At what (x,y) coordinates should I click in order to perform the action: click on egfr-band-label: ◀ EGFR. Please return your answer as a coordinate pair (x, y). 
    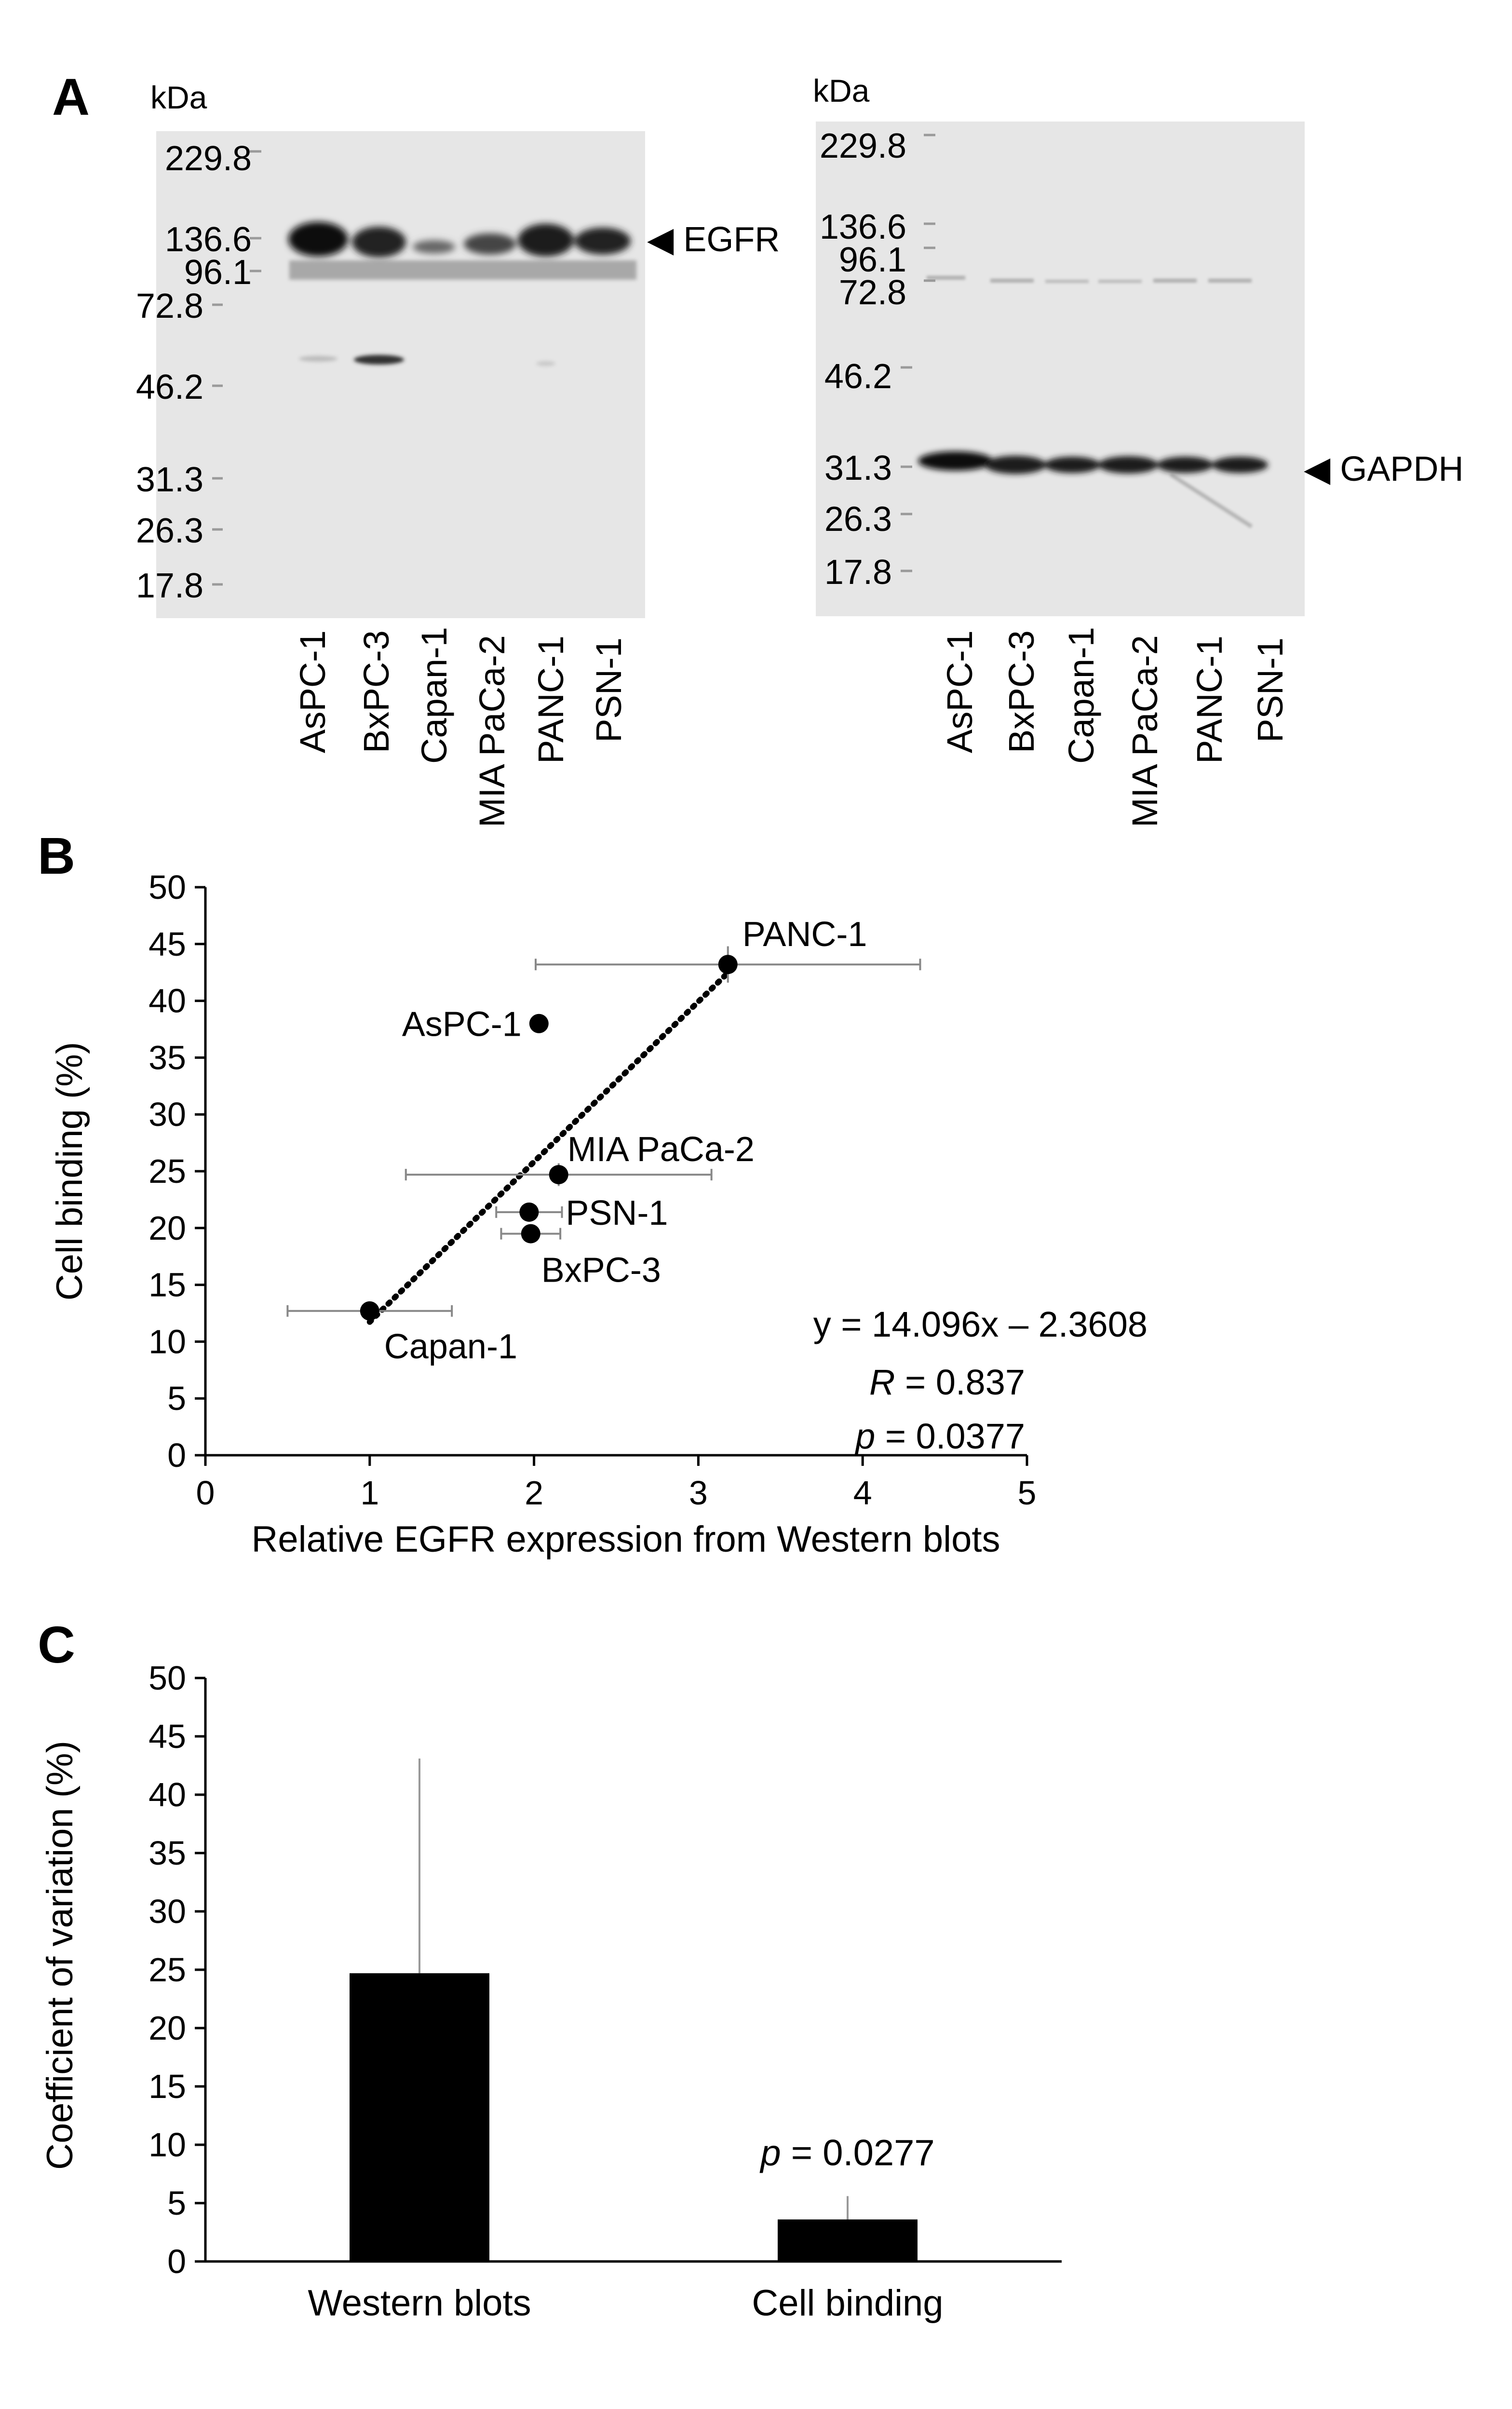
    Looking at the image, I should click on (713, 239).